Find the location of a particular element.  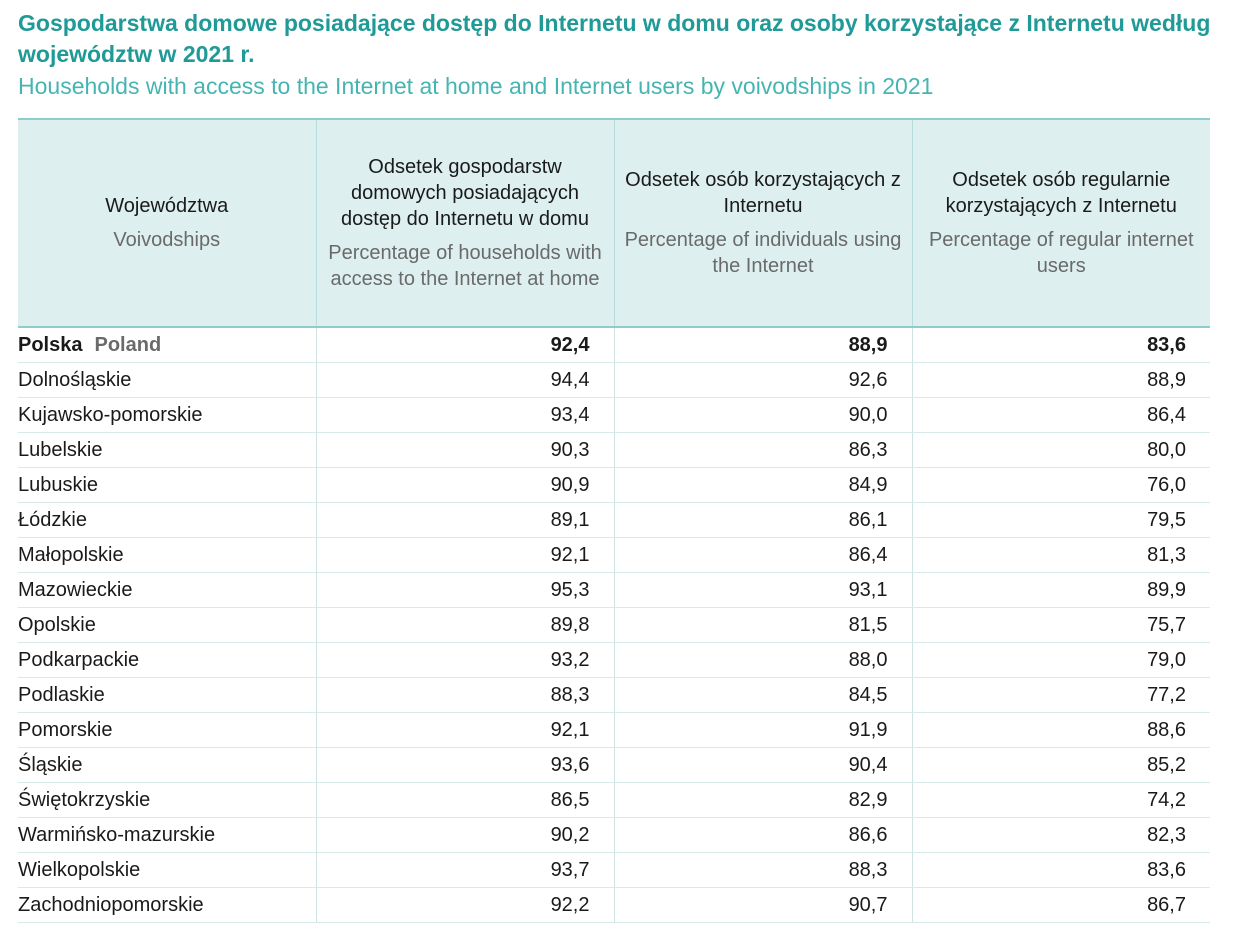

row-name: Świętokrzyskie is located at coordinates (167, 800).